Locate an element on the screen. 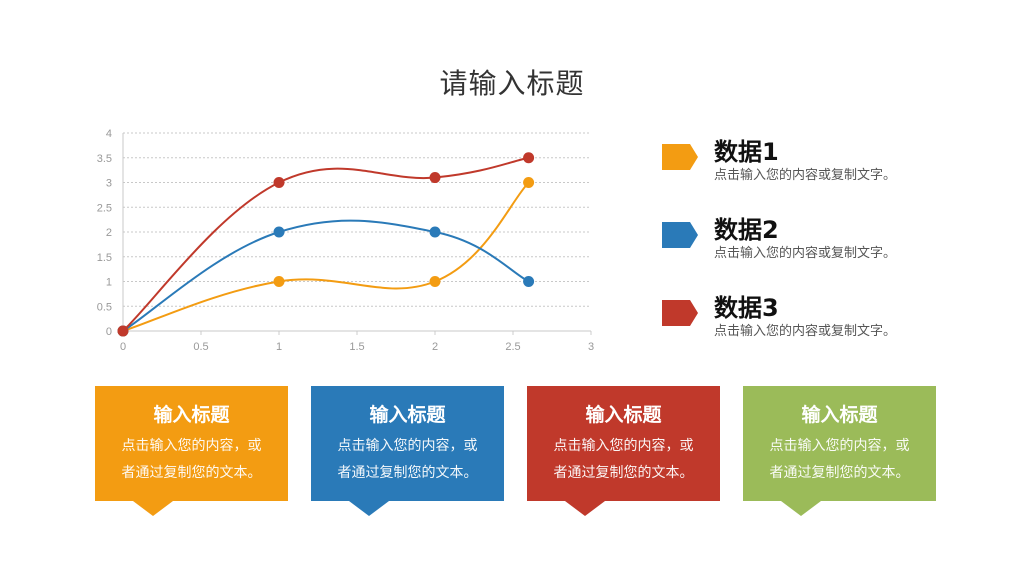 The image size is (1024, 576). svg-text: 3.5 is located at coordinates (104, 159).